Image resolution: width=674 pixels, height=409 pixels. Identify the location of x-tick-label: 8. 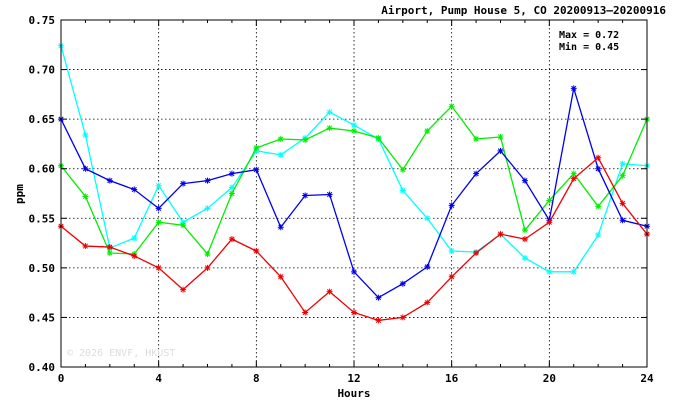
(256, 378).